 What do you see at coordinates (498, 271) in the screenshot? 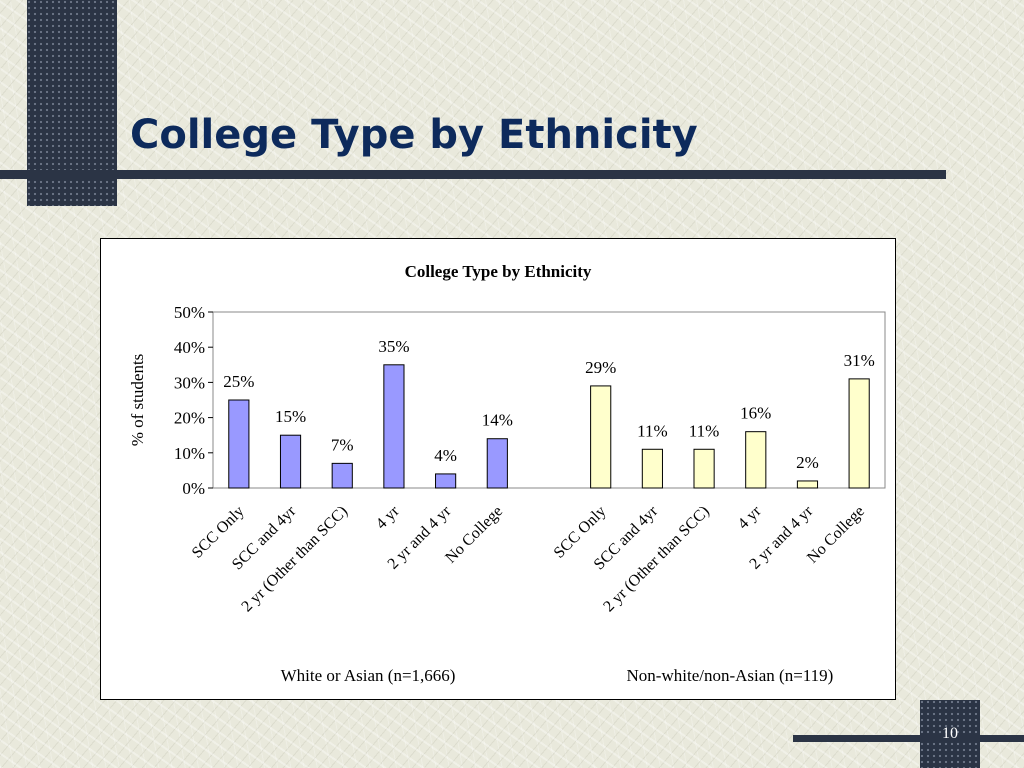
I see `chart-title: College Type by Ethnicity` at bounding box center [498, 271].